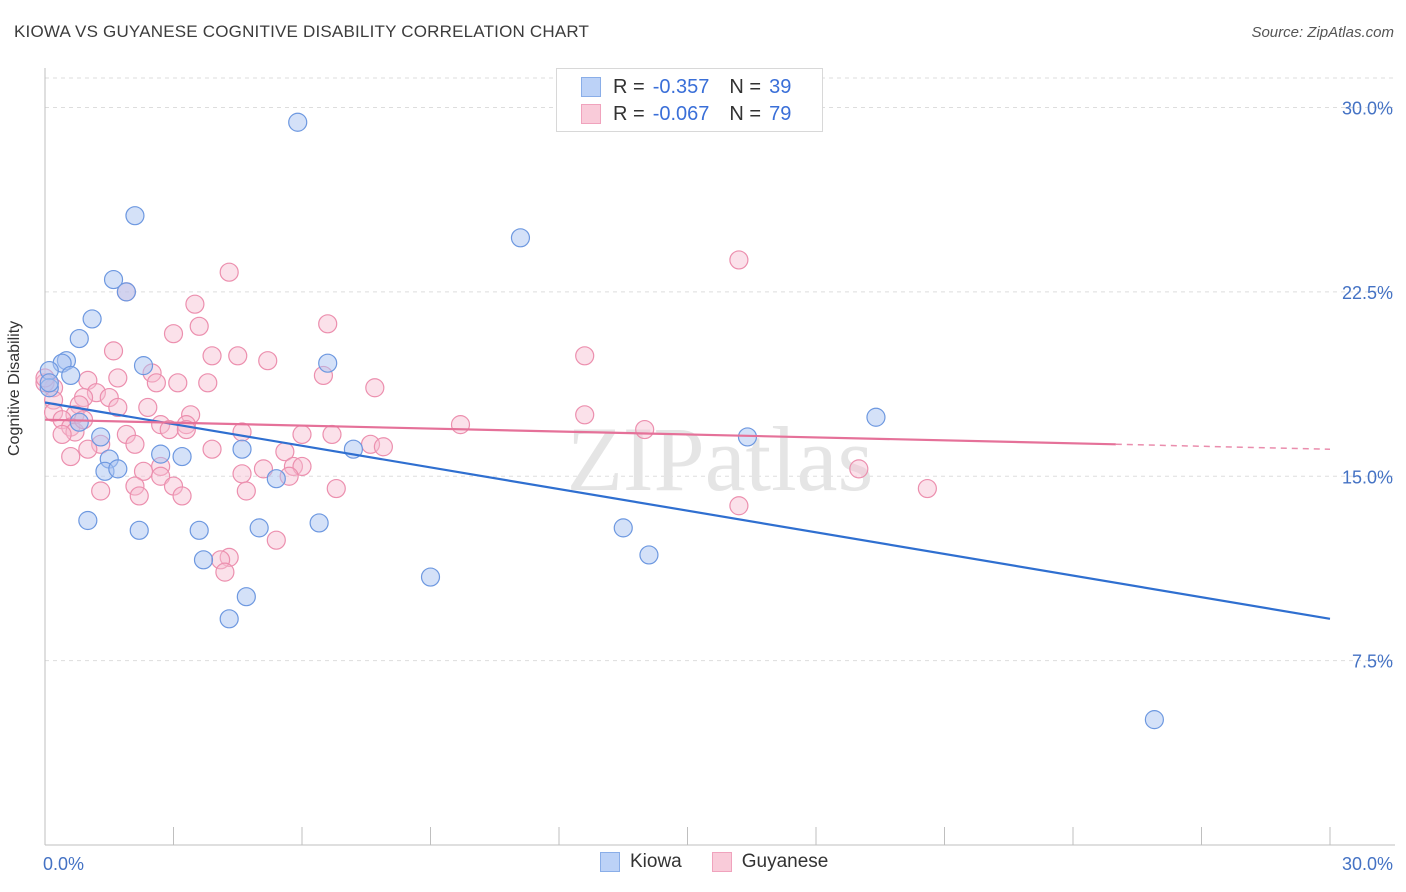  What do you see at coordinates (610, 862) in the screenshot?
I see `kiowa-swatch-bottom` at bounding box center [610, 862].